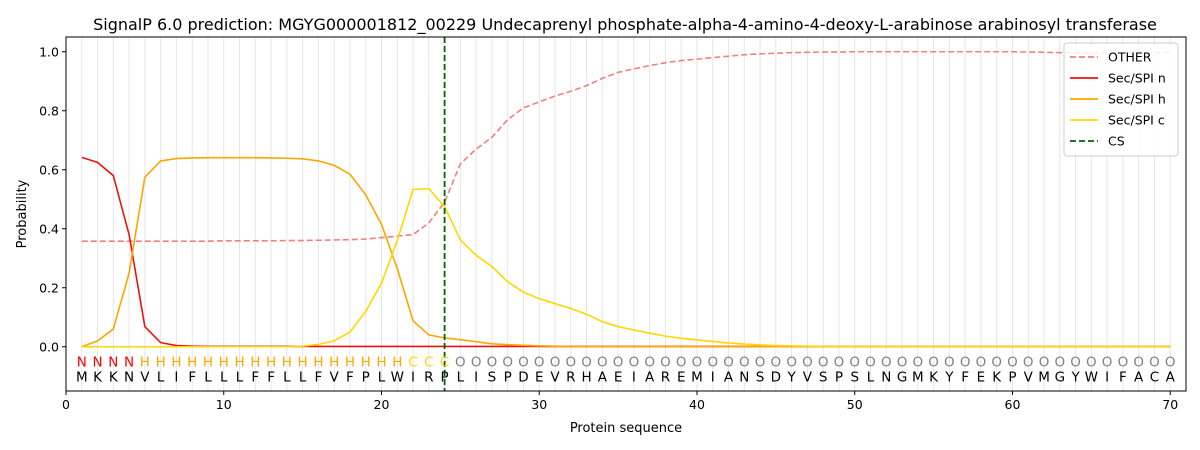 The width and height of the screenshot is (1200, 450). What do you see at coordinates (1137, 99) in the screenshot?
I see `legend-label: Sec/SPI h` at bounding box center [1137, 99].